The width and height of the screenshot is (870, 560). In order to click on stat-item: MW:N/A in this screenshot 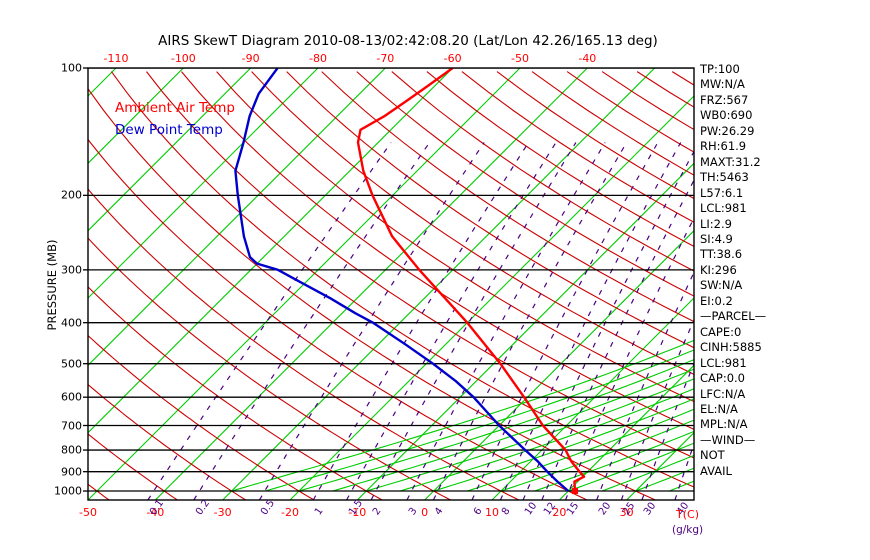, I will do `click(722, 84)`.